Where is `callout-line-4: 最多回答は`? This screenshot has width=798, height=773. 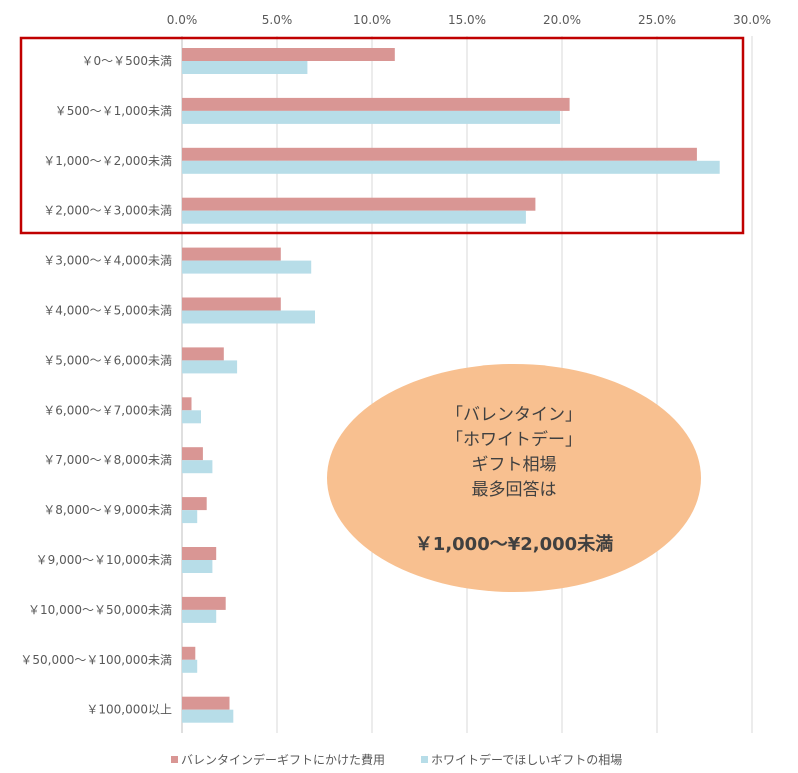
callout-line-4: 最多回答は is located at coordinates (514, 490).